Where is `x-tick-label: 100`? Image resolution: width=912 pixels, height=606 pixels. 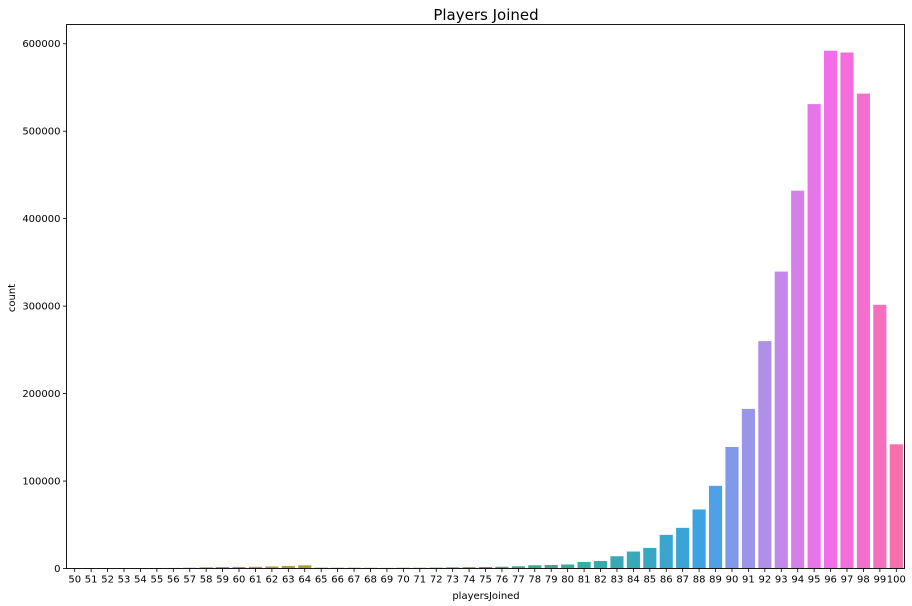 x-tick-label: 100 is located at coordinates (896, 580).